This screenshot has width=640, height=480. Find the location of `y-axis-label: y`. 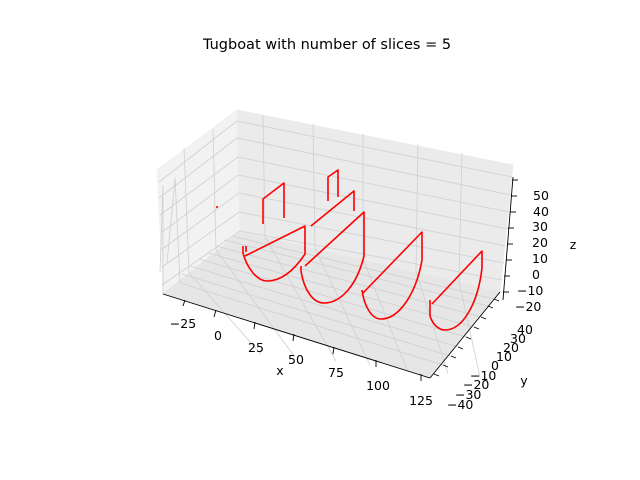

y-axis-label: y is located at coordinates (524, 380).